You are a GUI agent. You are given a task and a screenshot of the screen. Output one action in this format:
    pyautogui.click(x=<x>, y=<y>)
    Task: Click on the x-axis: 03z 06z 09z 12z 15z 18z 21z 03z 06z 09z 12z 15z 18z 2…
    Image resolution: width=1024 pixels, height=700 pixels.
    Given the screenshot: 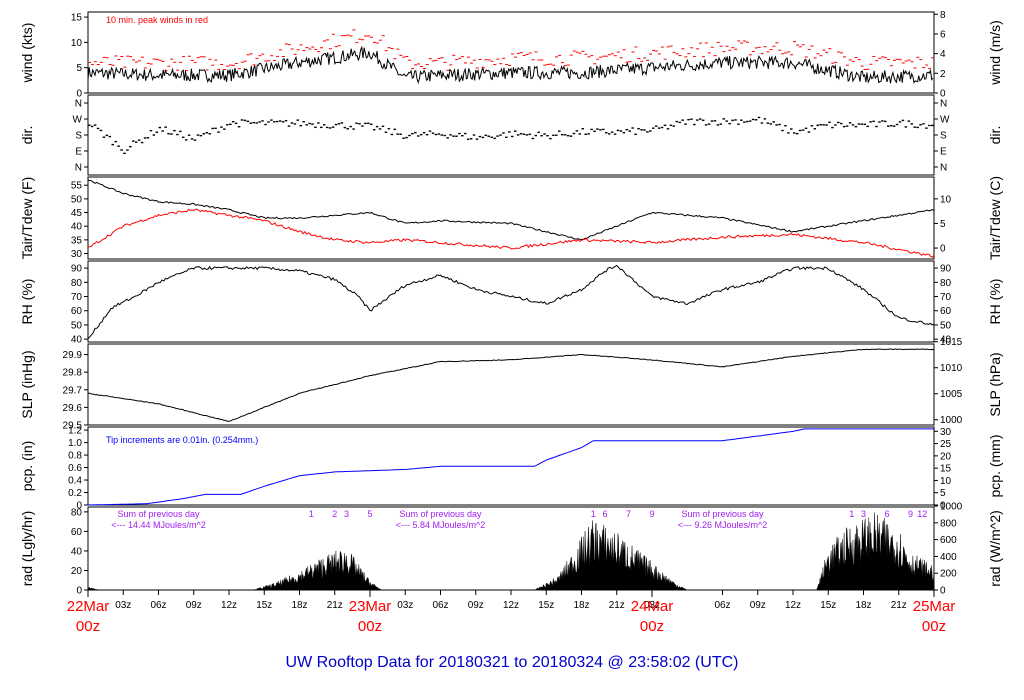 What is the action you would take?
    pyautogui.click(x=511, y=612)
    